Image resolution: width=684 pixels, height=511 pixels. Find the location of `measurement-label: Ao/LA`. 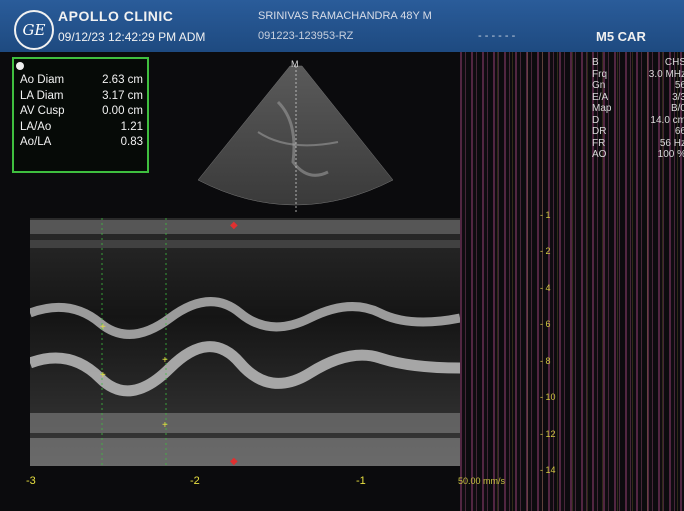

measurement-label: Ao/LA is located at coordinates (36, 142).